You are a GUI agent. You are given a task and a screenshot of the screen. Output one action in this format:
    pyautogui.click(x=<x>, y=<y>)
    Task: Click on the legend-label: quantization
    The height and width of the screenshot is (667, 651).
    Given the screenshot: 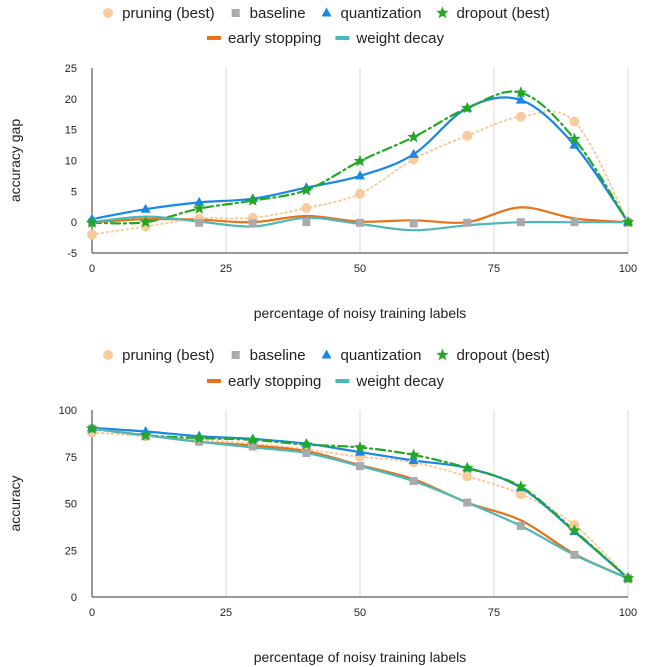 What is the action you would take?
    pyautogui.click(x=381, y=355)
    